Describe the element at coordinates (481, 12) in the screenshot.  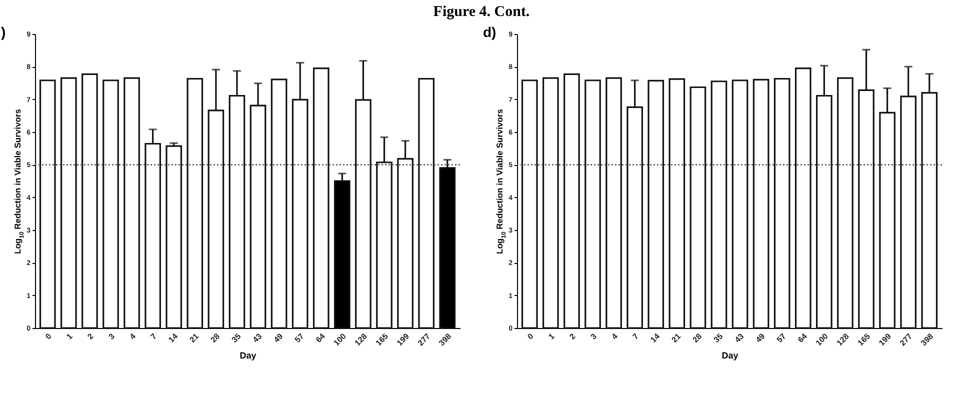
I see `chart-title: Figure 4. Cont.` at that location.